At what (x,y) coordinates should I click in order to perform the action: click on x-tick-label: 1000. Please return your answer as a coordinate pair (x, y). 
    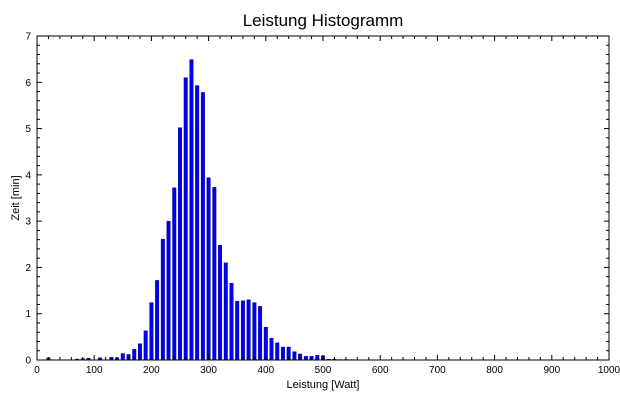
    Looking at the image, I should click on (609, 370).